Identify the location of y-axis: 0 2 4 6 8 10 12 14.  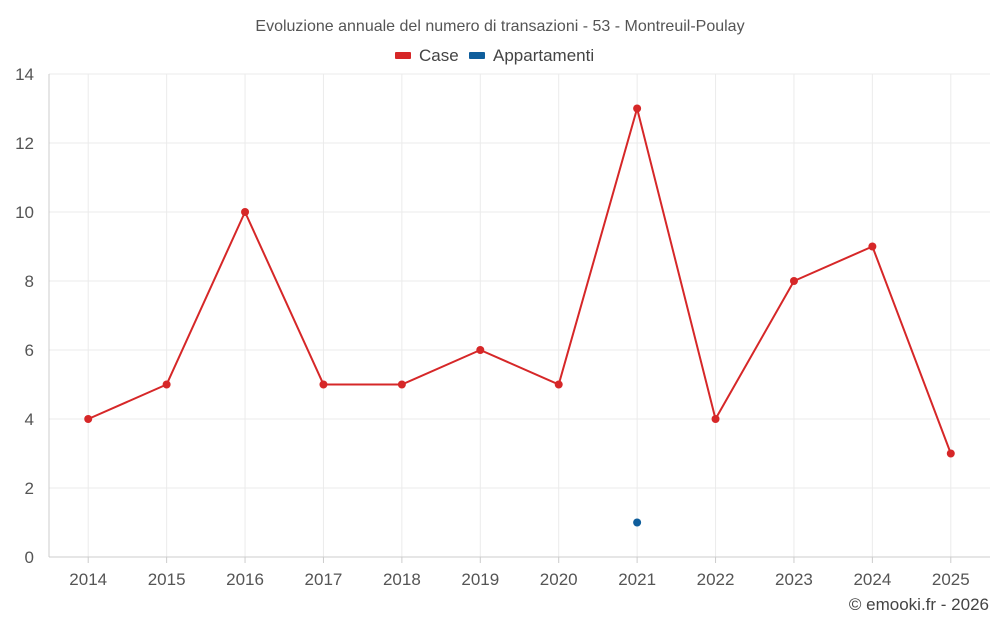
(24, 316).